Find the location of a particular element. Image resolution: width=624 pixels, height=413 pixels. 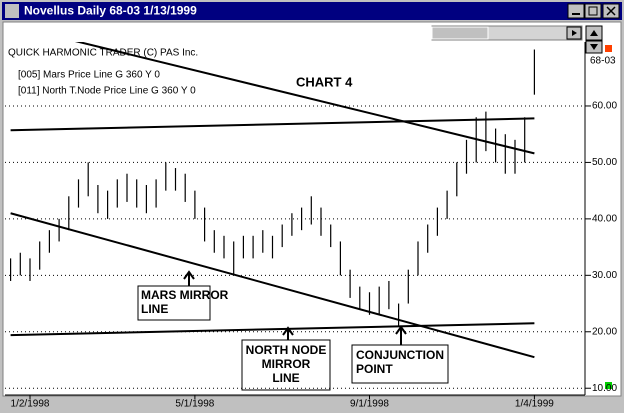

annotation-text: CONJUNCTION is located at coordinates (400, 355).